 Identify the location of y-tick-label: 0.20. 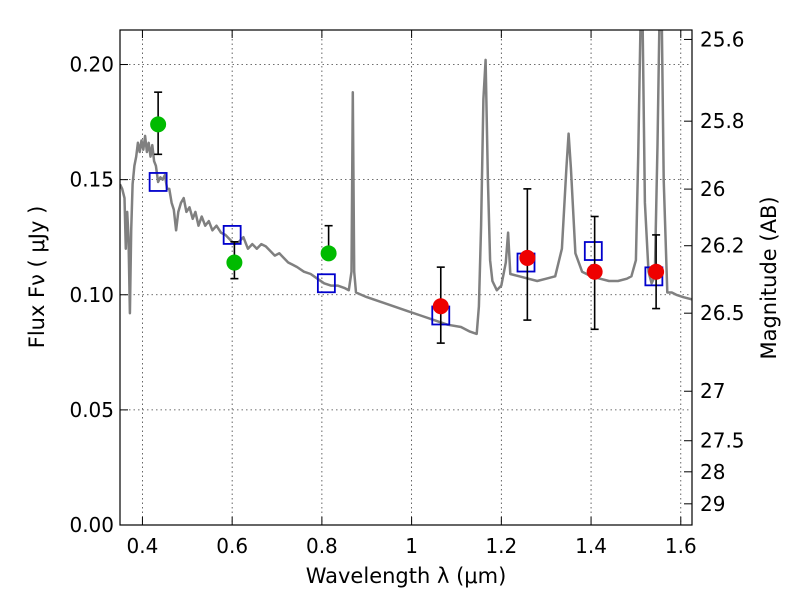
(91, 65).